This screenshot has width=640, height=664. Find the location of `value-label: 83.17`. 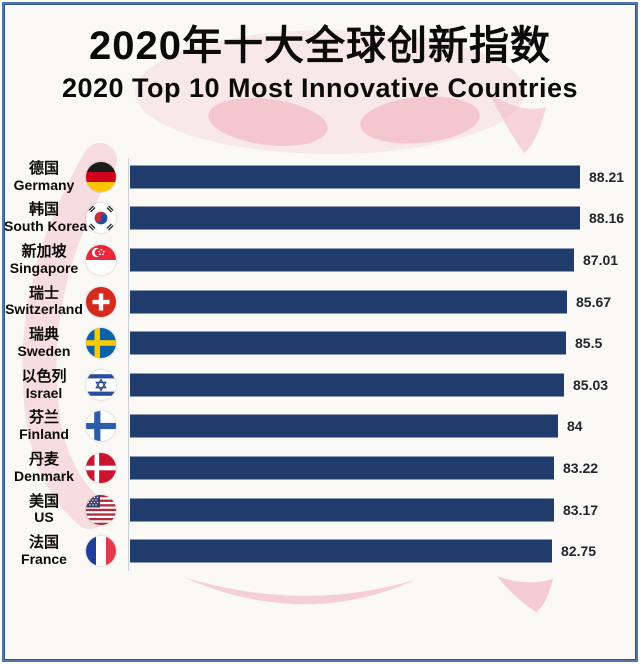

value-label: 83.17 is located at coordinates (581, 509).